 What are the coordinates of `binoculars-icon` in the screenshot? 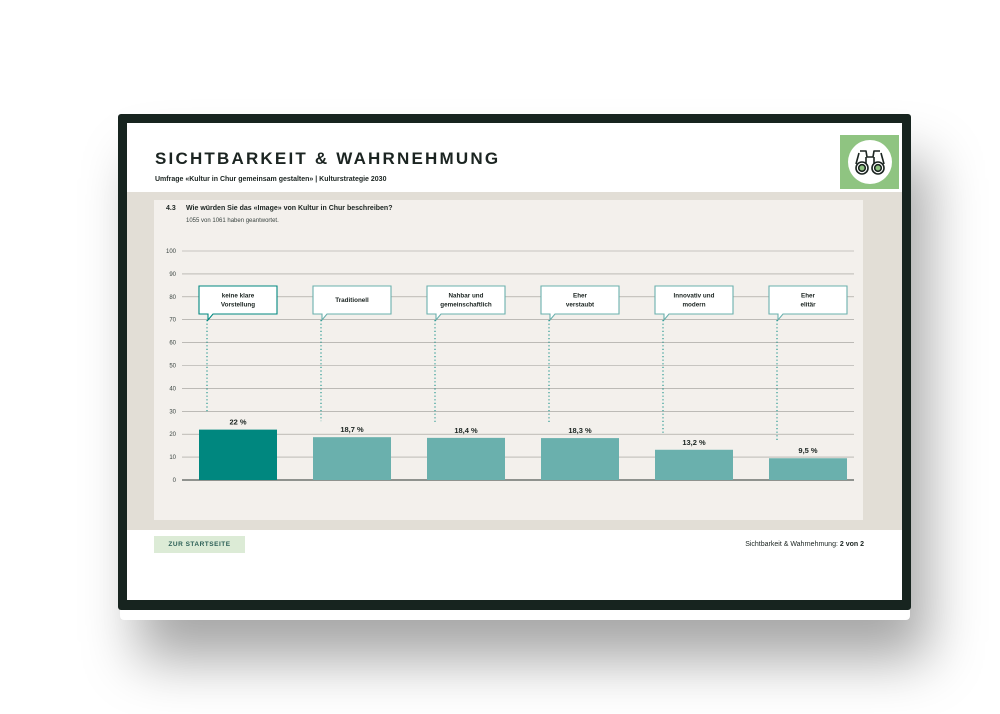 It's located at (869, 162).